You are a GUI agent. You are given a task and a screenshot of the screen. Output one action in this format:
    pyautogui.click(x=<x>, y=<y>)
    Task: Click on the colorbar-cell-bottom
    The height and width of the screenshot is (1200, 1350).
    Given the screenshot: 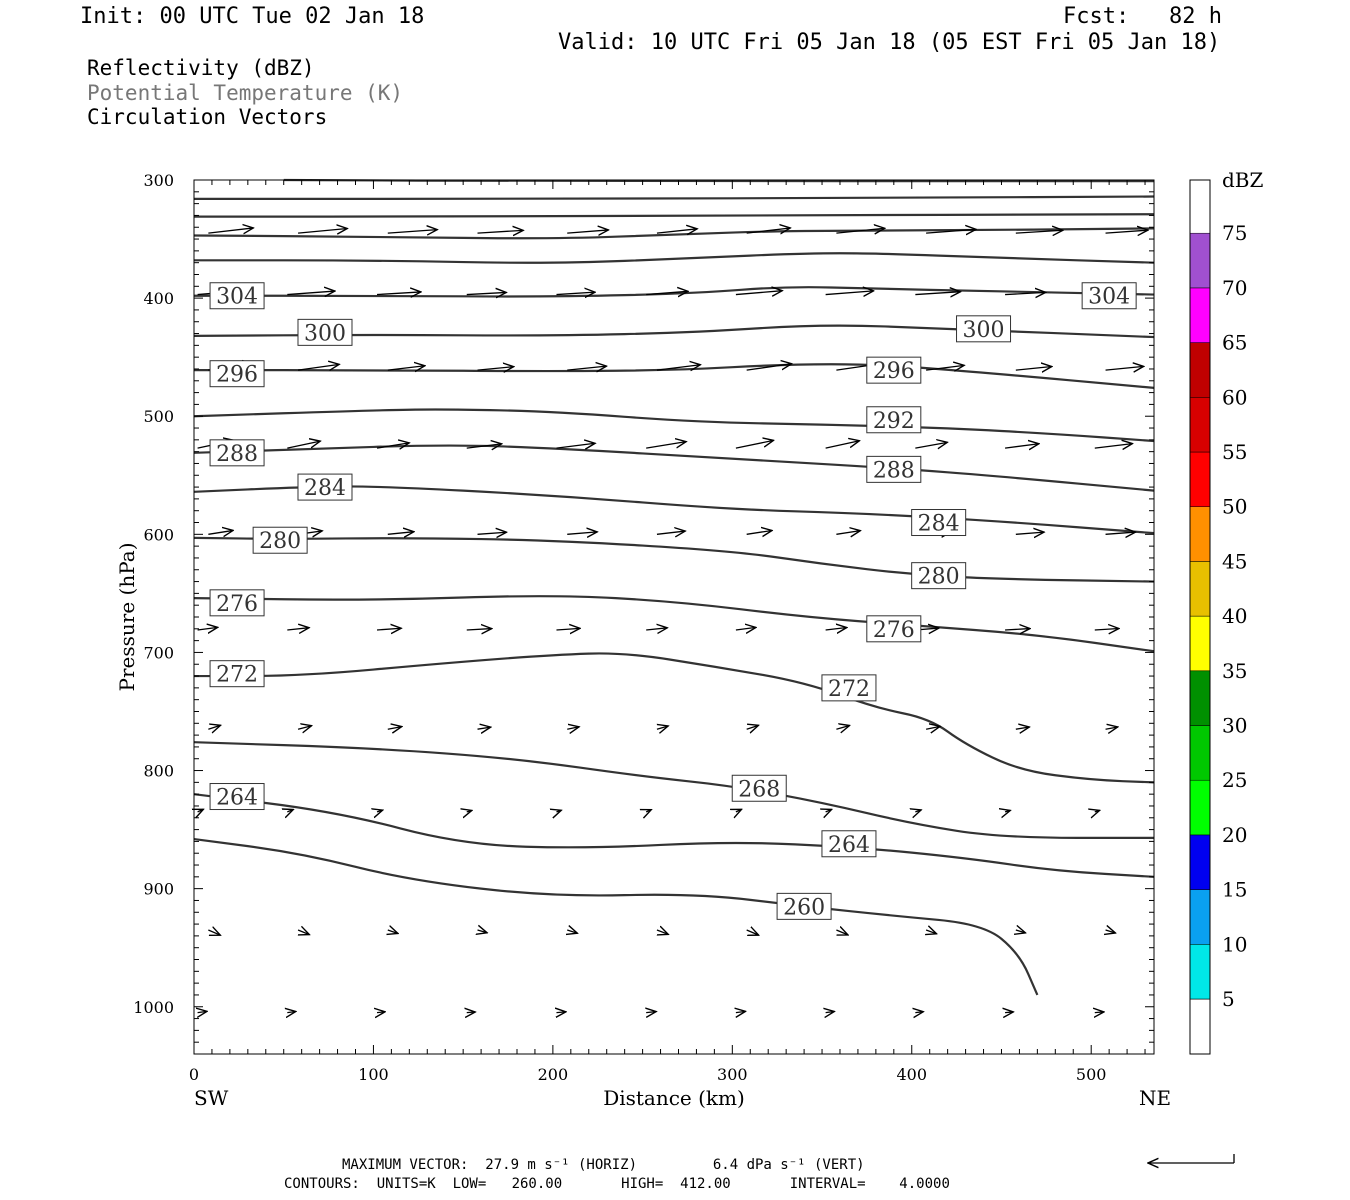 What is the action you would take?
    pyautogui.click(x=1200, y=1026)
    